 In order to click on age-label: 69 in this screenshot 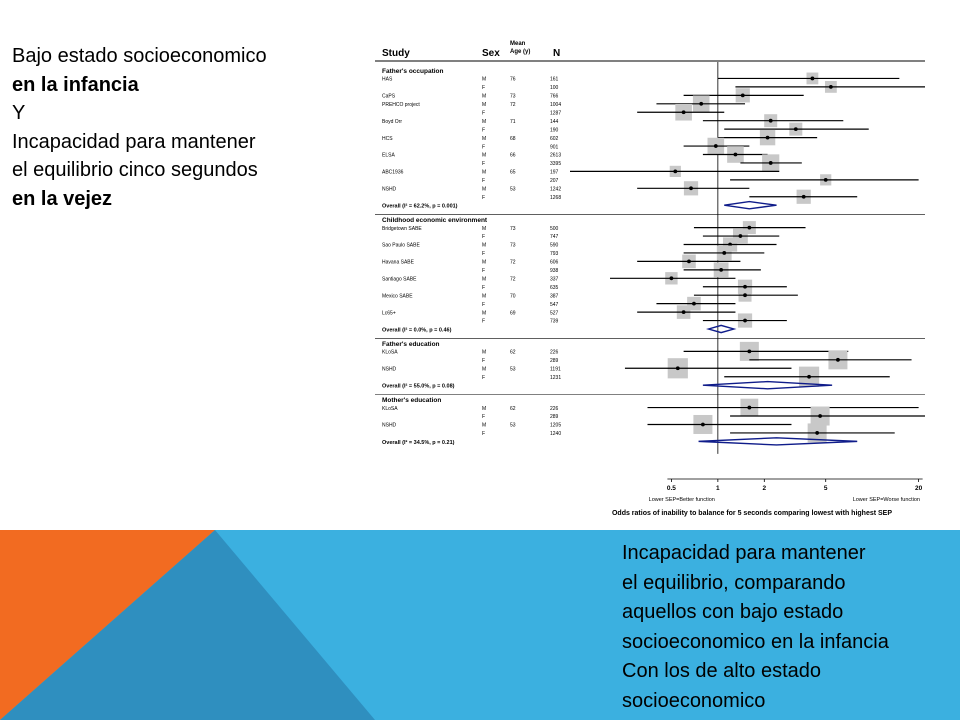, I will do `click(513, 313)`.